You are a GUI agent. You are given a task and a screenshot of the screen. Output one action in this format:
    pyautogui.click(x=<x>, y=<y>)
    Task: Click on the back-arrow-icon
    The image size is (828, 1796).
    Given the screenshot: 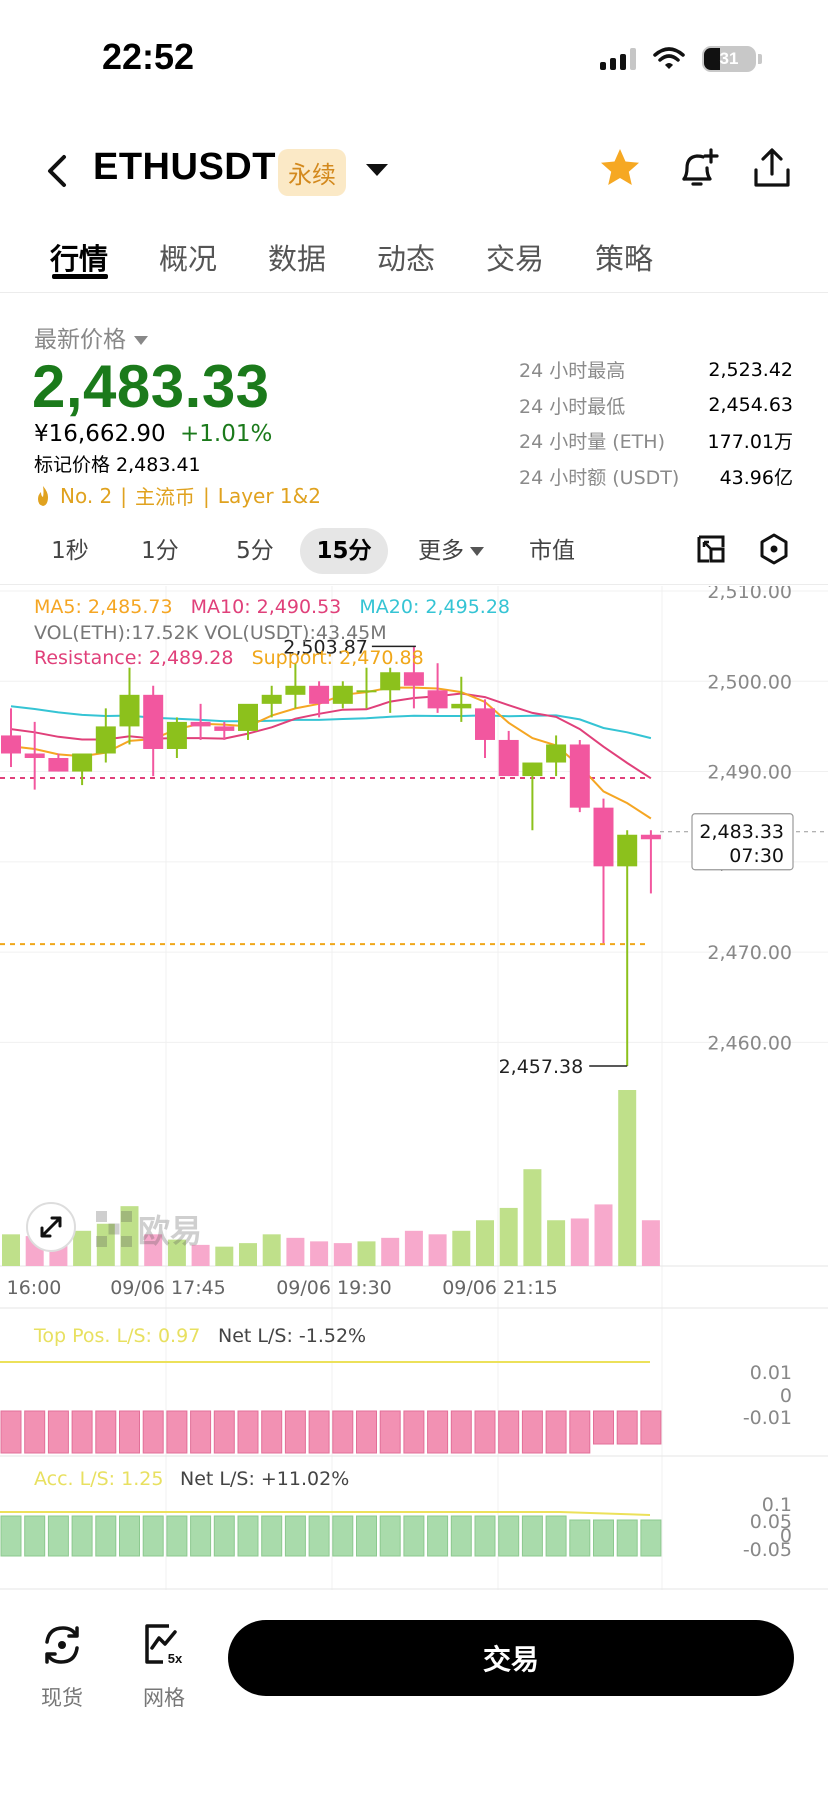 What is the action you would take?
    pyautogui.click(x=57, y=171)
    